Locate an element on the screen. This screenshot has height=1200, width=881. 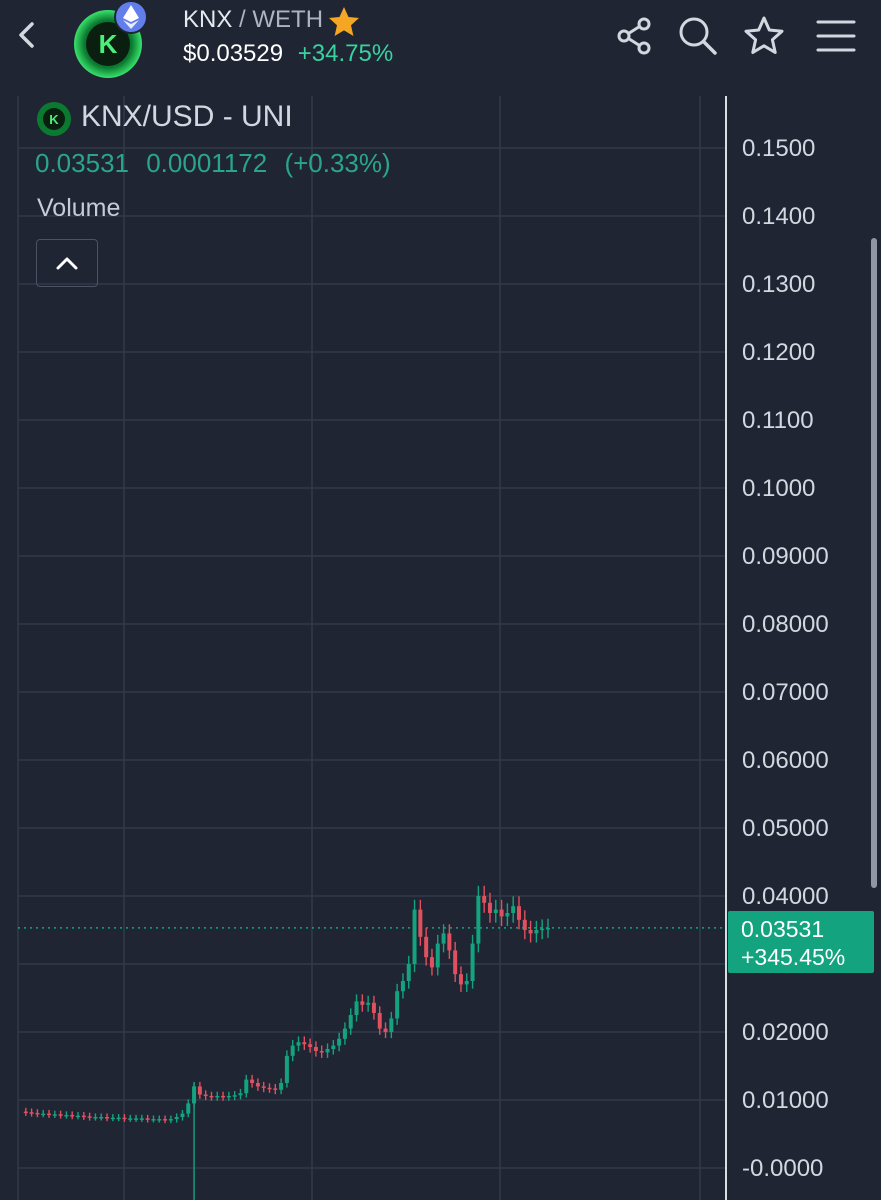
menu-button is located at coordinates (836, 36).